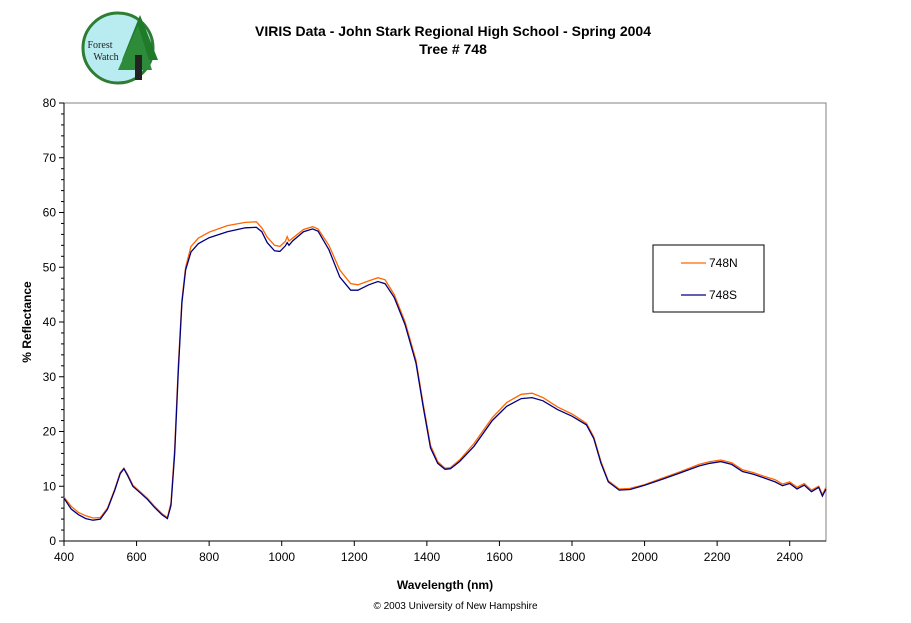  What do you see at coordinates (354, 557) in the screenshot?
I see `x-tick-label: 1200` at bounding box center [354, 557].